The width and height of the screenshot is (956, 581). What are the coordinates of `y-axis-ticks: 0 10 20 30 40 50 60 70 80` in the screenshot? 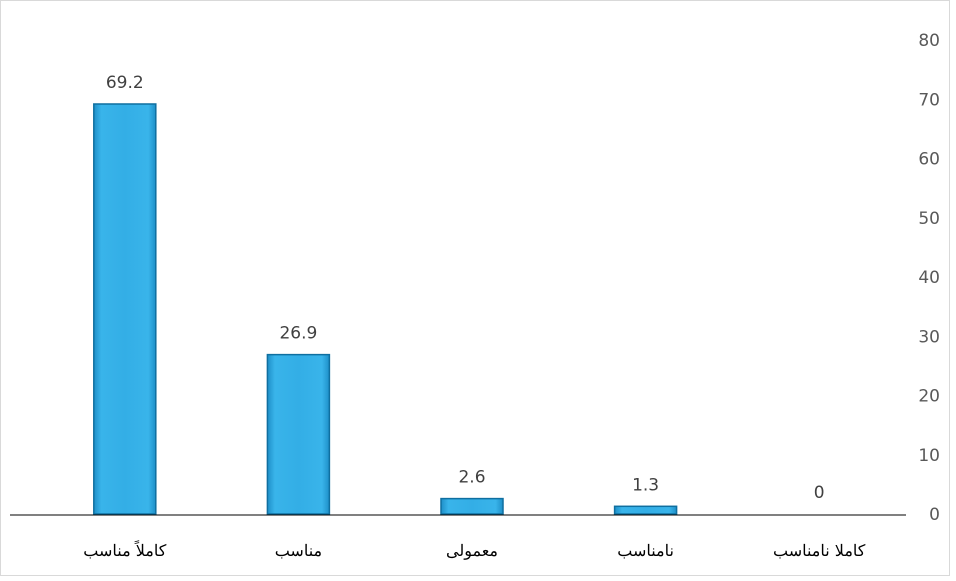 It's located at (929, 278).